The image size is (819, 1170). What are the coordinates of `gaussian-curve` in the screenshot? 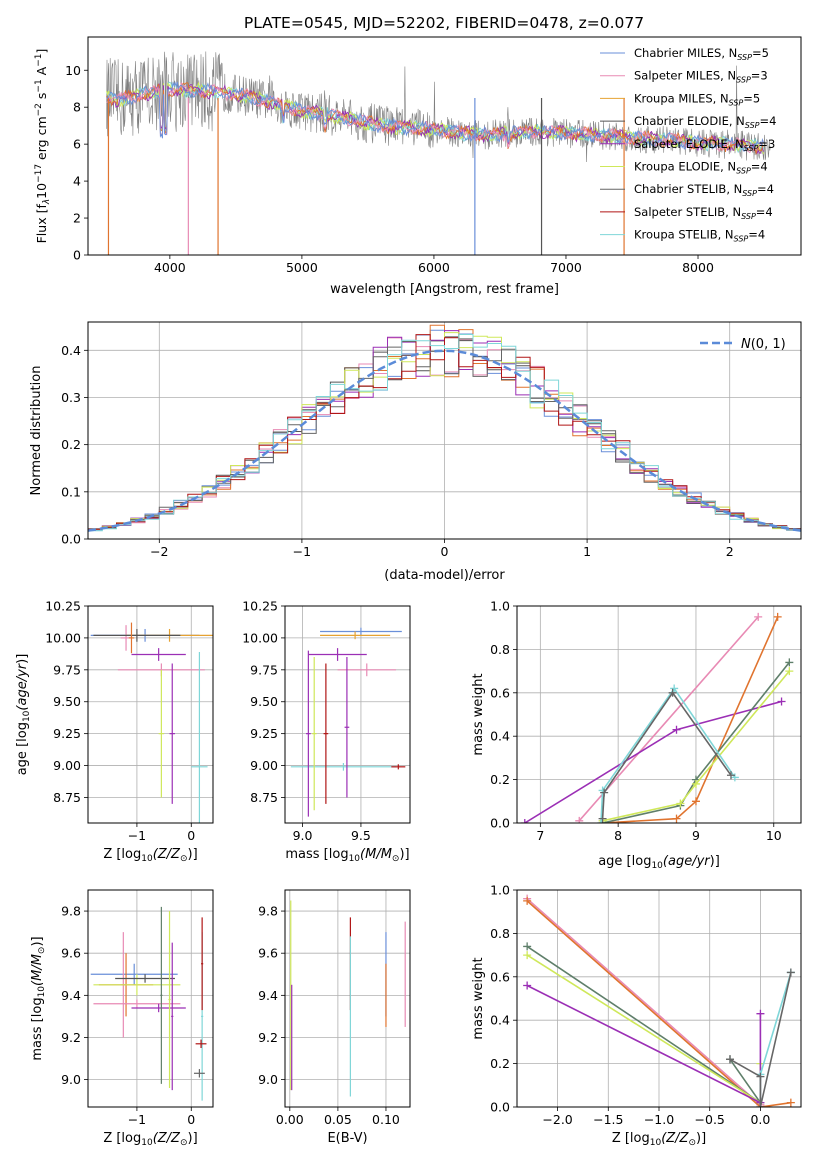 It's located at (444, 440).